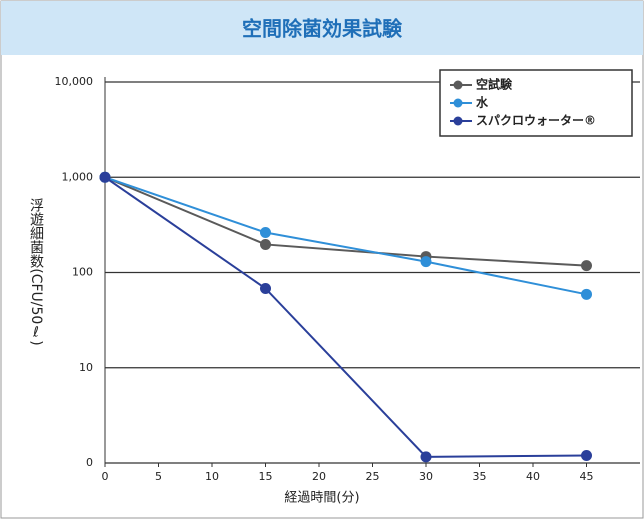  Describe the element at coordinates (266, 476) in the screenshot. I see `x-tick-label: 15` at that location.